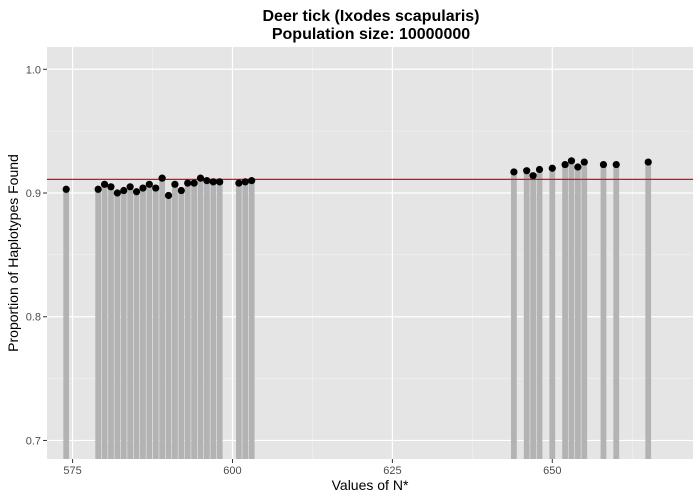 The image size is (700, 500). What do you see at coordinates (371, 16) in the screenshot?
I see `chart-title: Deer tick (Ixodes scapularis)` at bounding box center [371, 16].